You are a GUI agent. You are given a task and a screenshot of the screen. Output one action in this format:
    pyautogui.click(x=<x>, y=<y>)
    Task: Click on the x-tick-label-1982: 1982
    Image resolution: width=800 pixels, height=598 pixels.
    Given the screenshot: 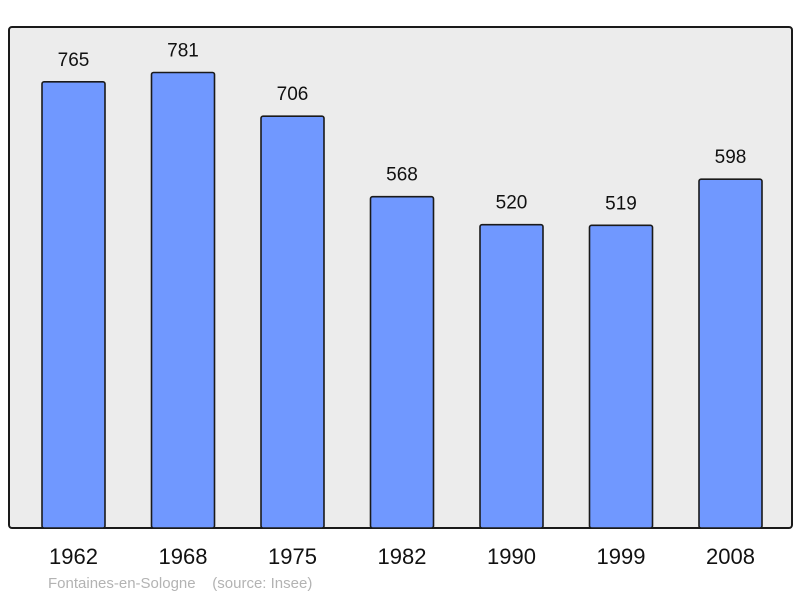 What is the action you would take?
    pyautogui.click(x=402, y=556)
    